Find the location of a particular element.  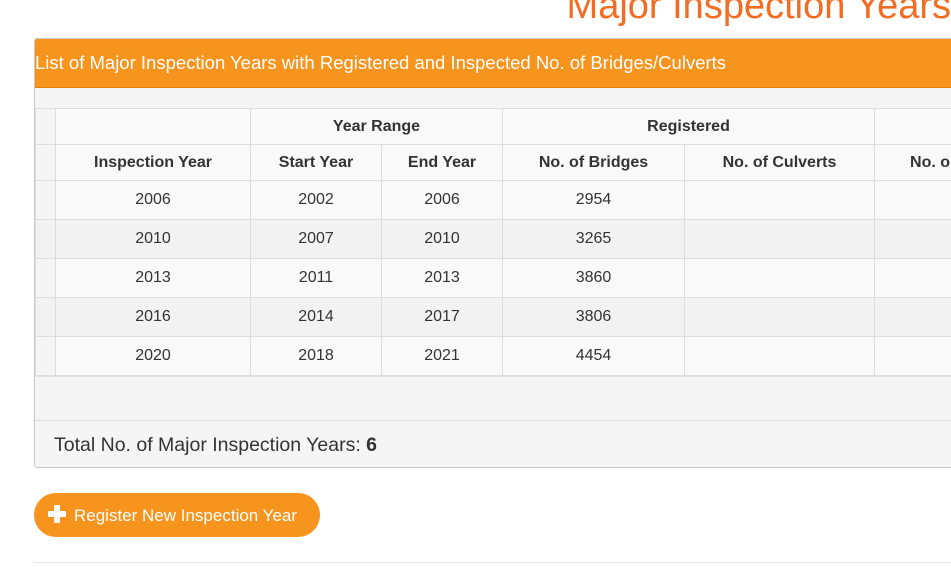

divider is located at coordinates (492, 562).